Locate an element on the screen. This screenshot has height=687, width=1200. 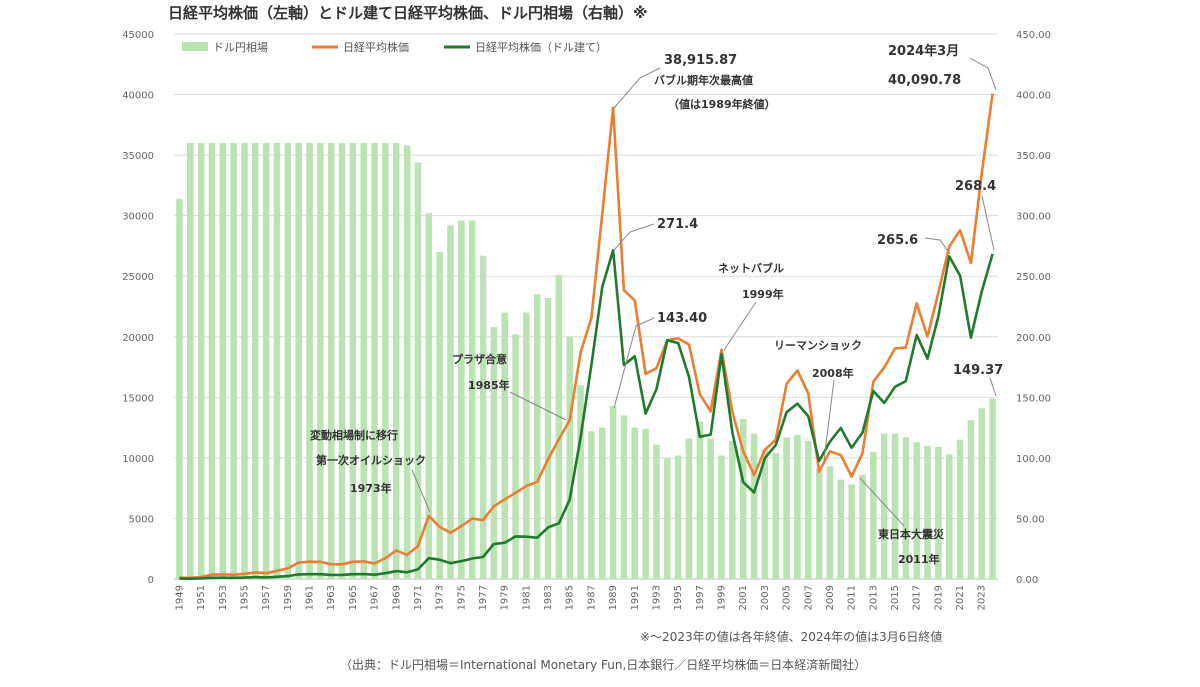
left-tick-label: 10000 is located at coordinates (138, 459).